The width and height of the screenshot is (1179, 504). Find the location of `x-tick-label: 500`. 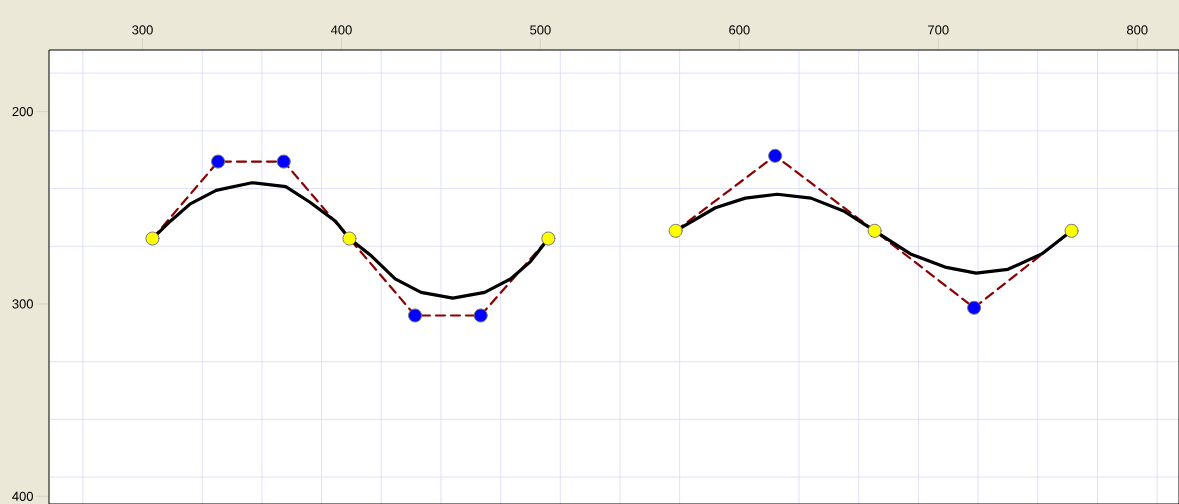

x-tick-label: 500 is located at coordinates (540, 30).